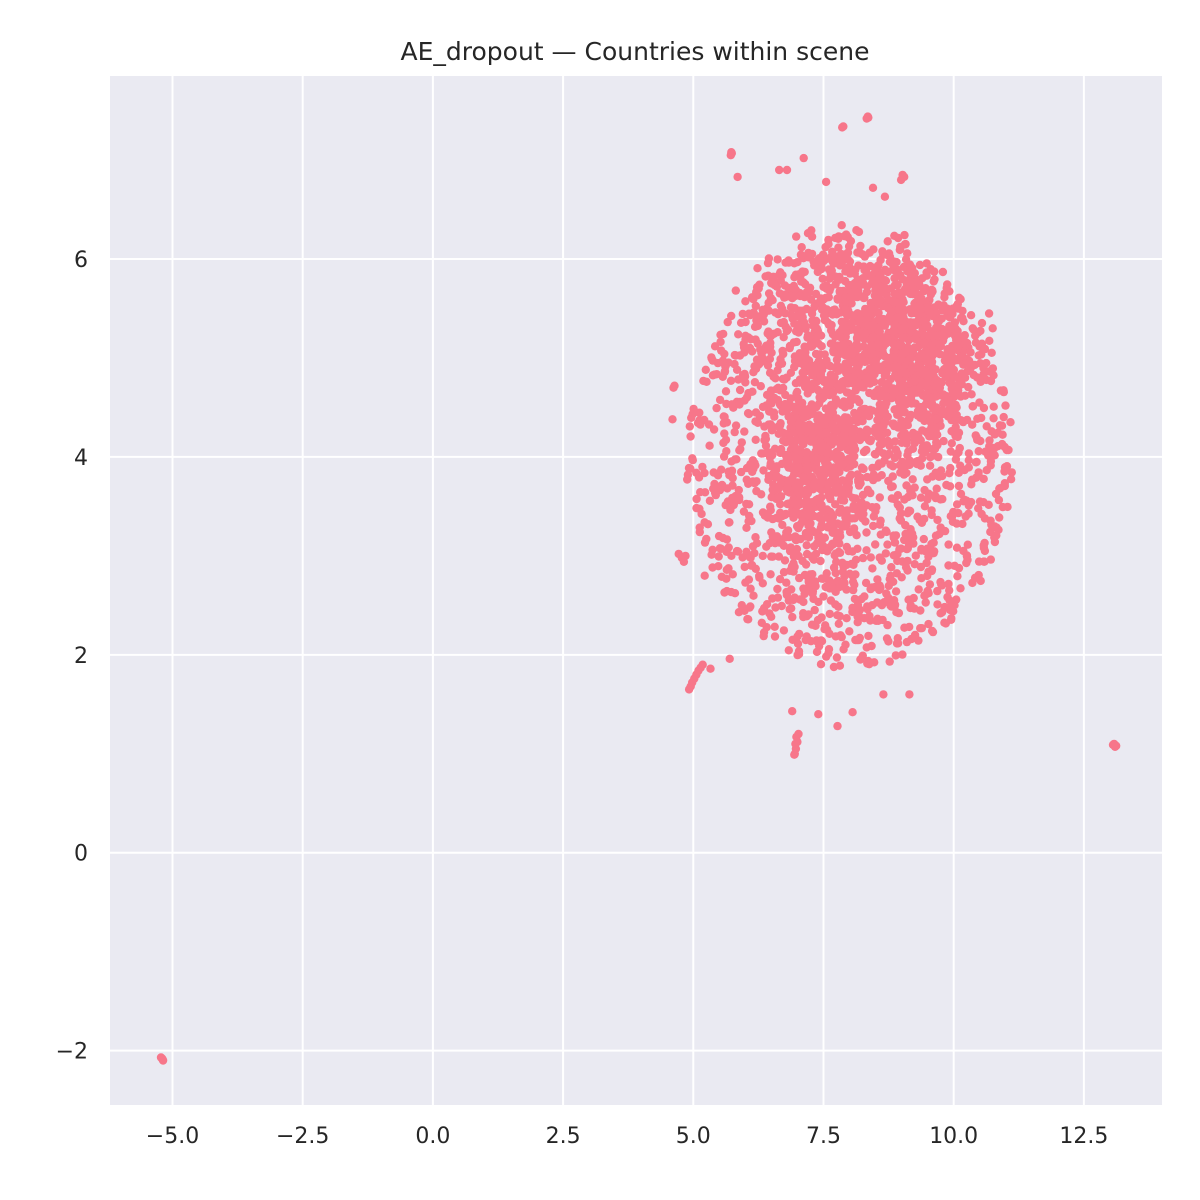  Describe the element at coordinates (81, 656) in the screenshot. I see `y-tick-label: 2` at that location.